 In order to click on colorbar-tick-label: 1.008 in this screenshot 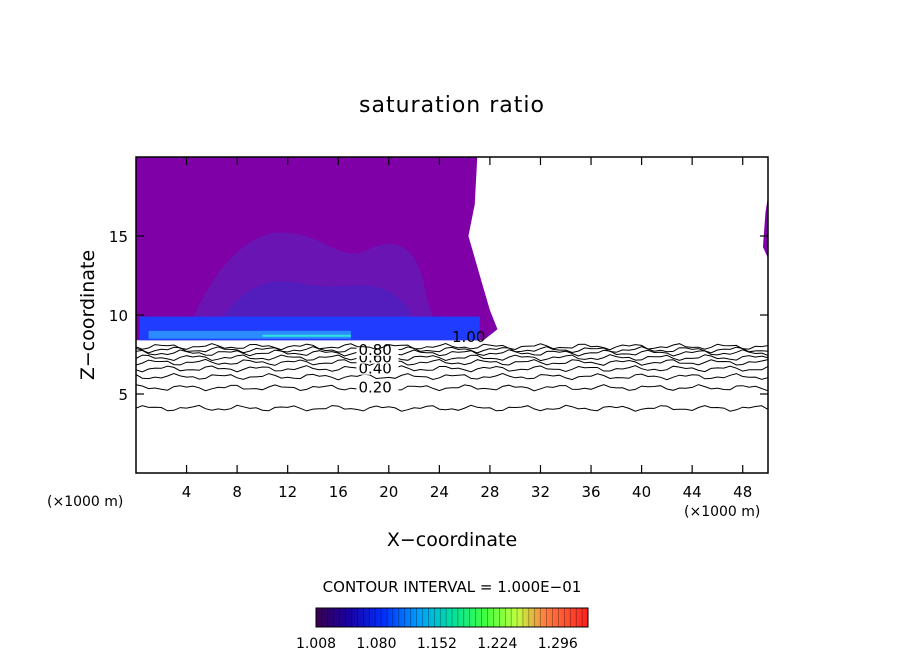, I will do `click(316, 644)`.